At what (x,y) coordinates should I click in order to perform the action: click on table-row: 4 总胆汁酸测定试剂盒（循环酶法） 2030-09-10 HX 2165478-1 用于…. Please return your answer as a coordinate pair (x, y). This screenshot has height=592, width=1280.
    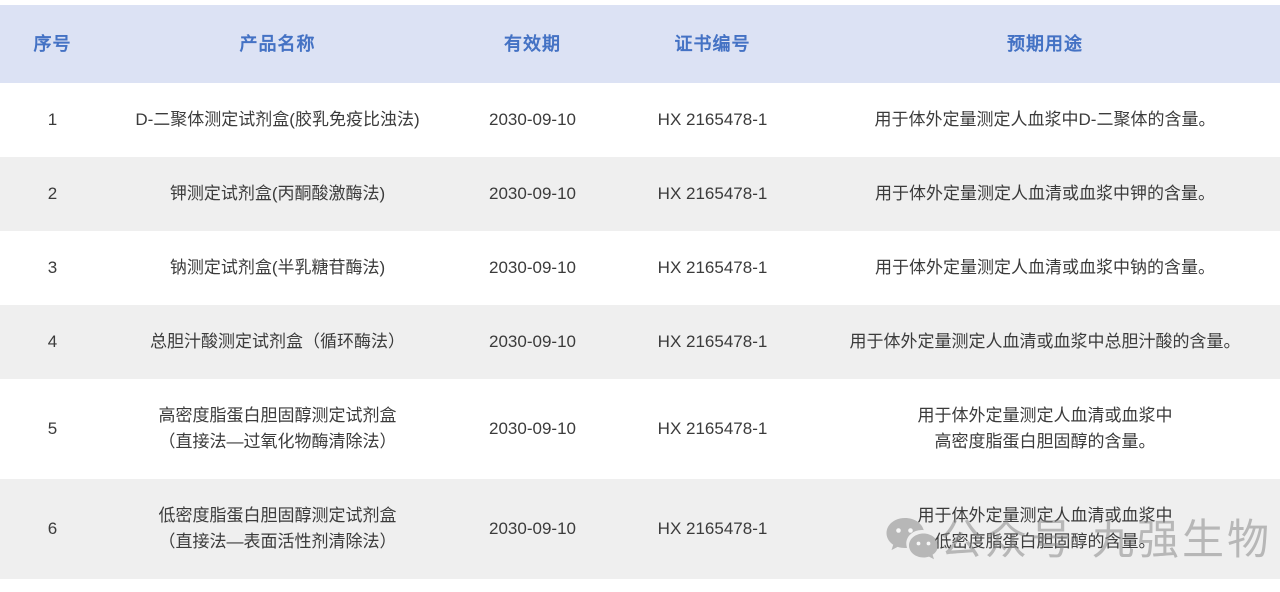
    Looking at the image, I should click on (640, 342).